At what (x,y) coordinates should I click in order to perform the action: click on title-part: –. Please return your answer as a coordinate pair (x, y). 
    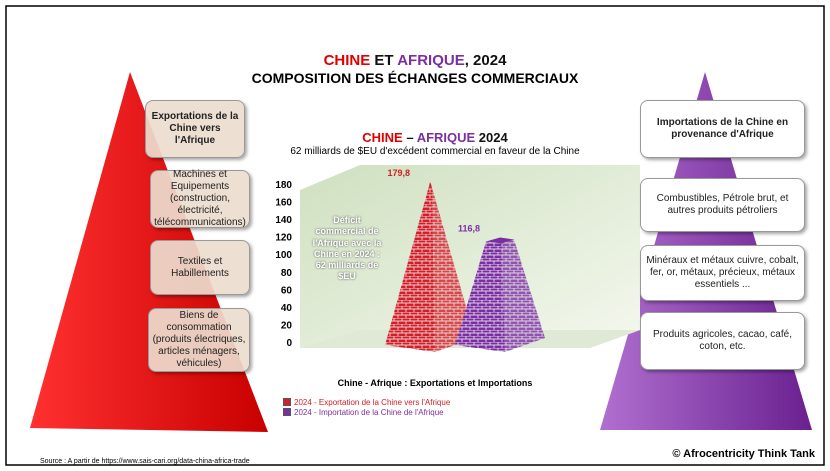
    Looking at the image, I should click on (409, 137).